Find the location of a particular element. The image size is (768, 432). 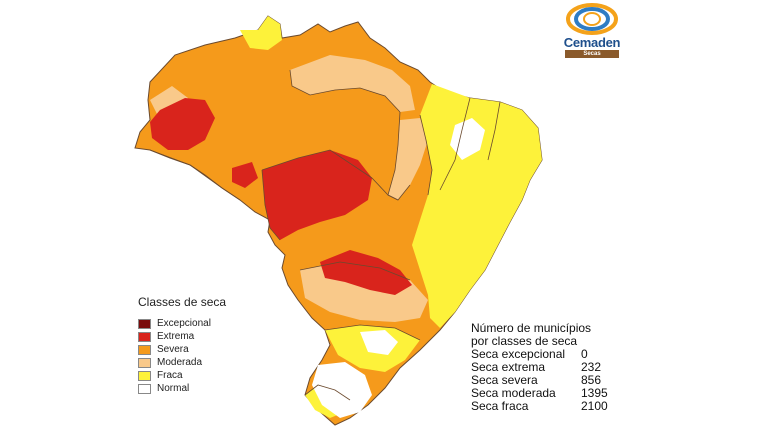

region-moderada-north is located at coordinates (352, 83).